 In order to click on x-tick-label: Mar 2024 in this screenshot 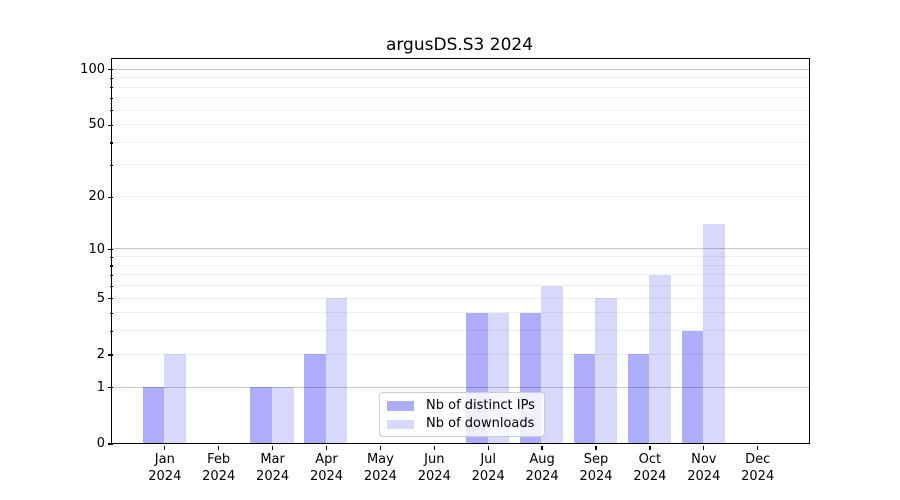, I will do `click(273, 468)`.